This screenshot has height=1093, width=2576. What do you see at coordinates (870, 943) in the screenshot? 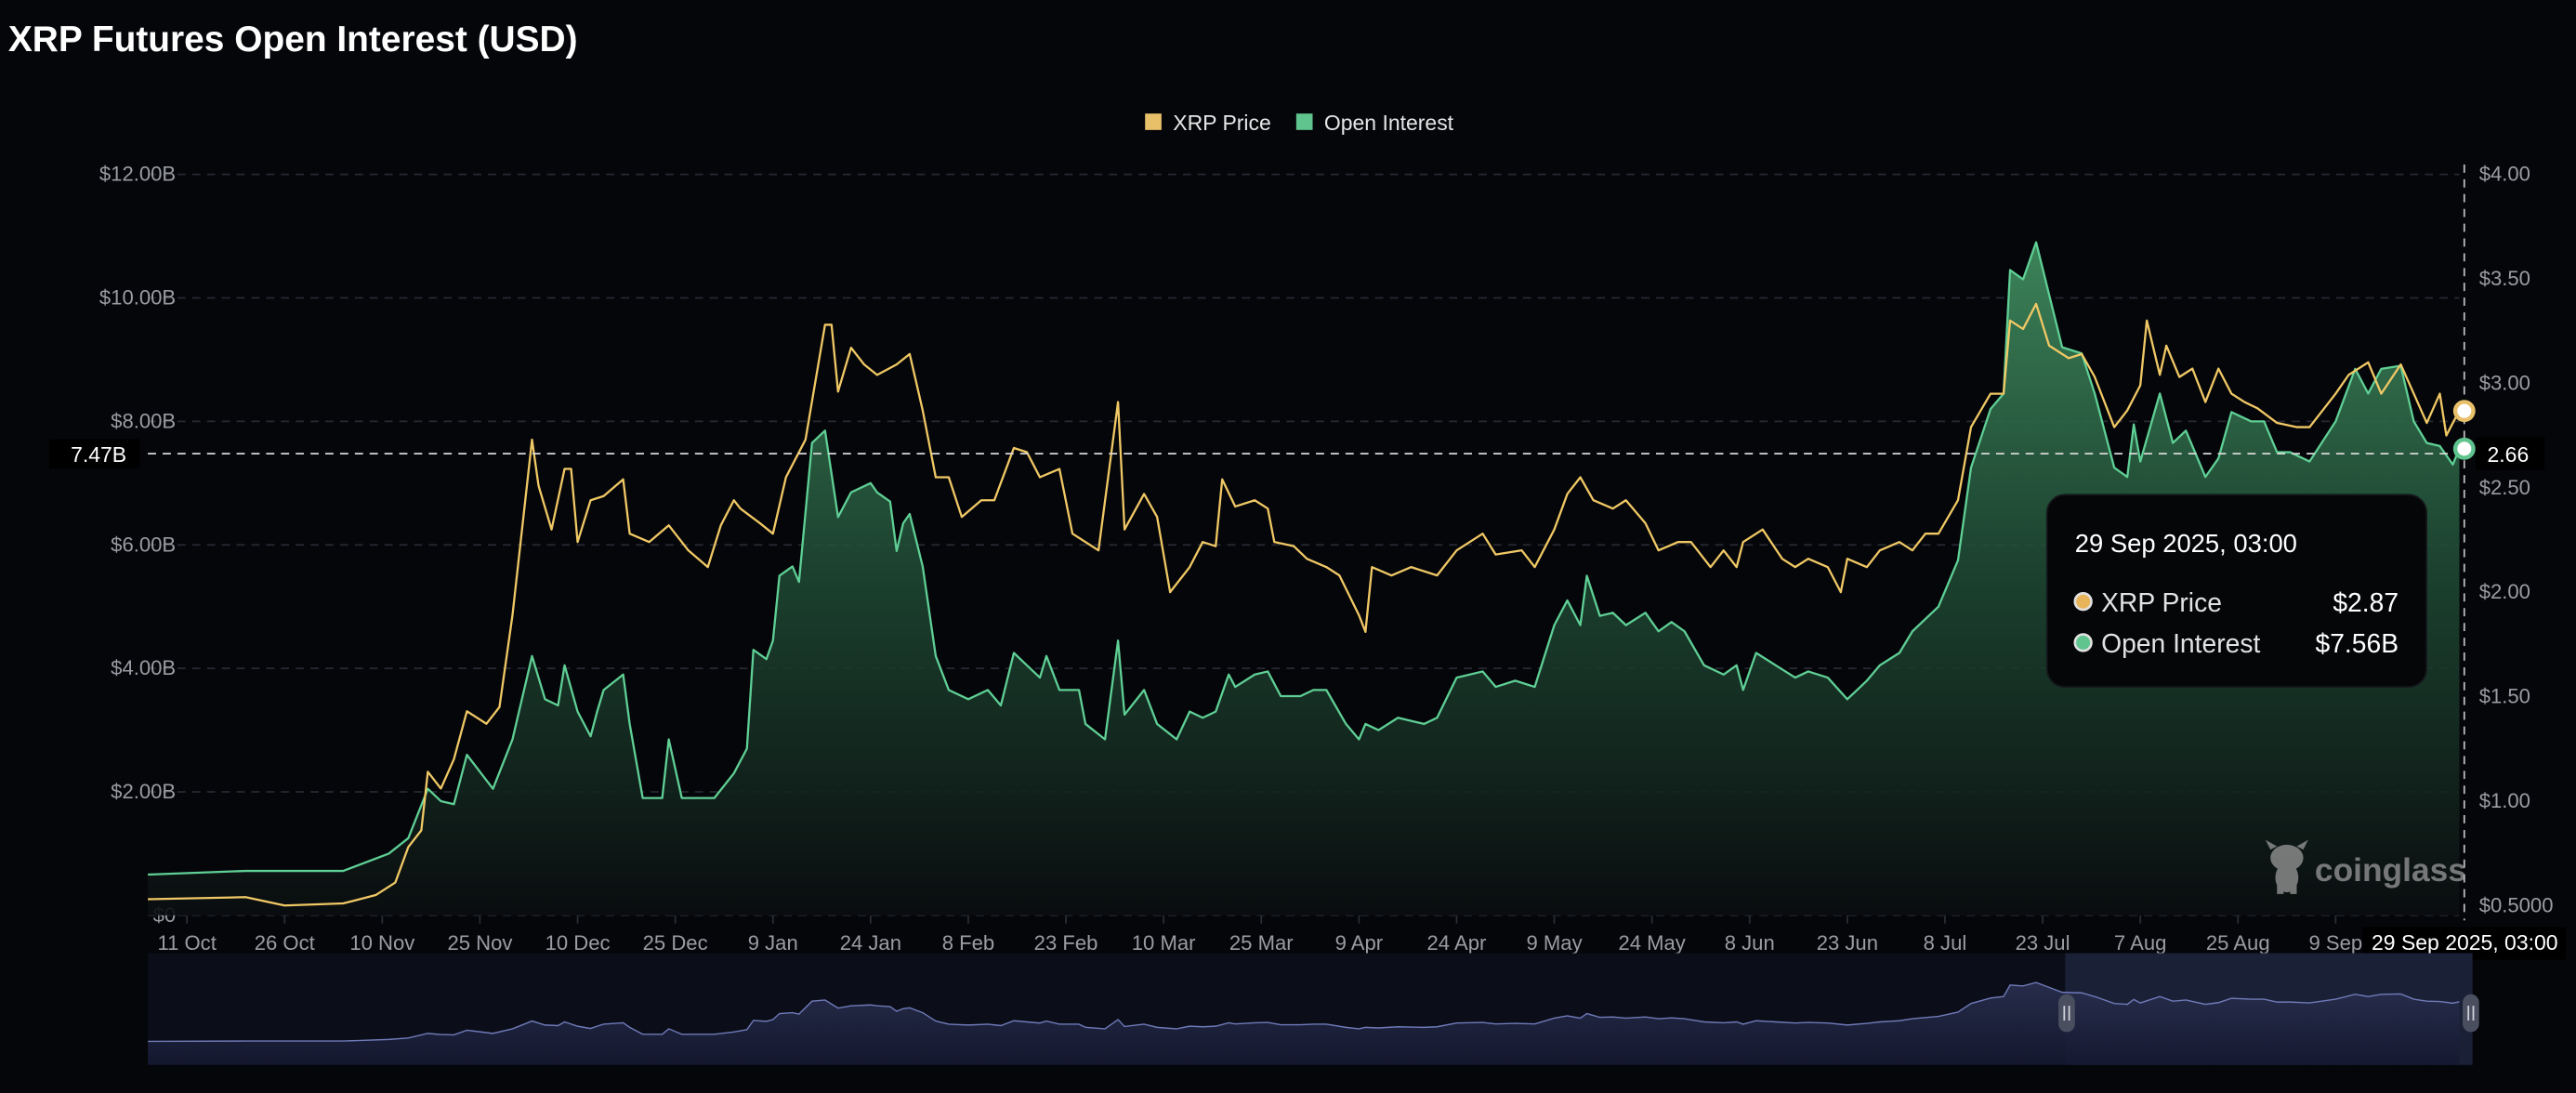
I see `x-axis-tick-label: 24 Jan` at bounding box center [870, 943].